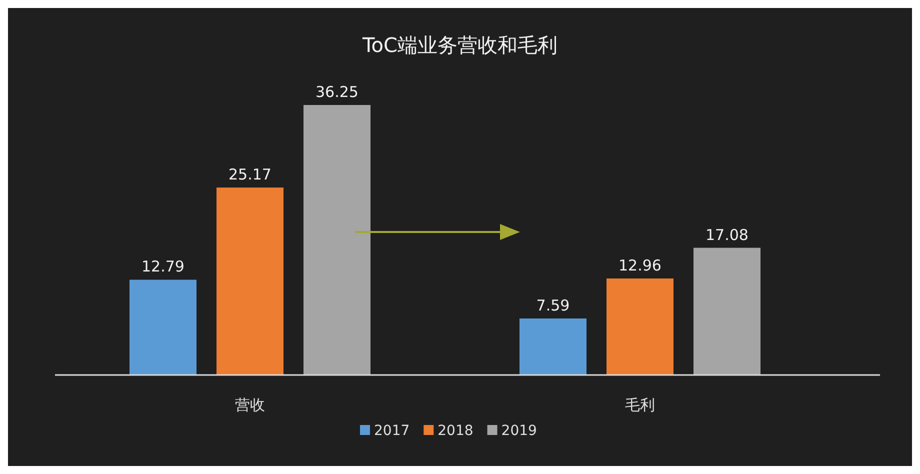 The height and width of the screenshot is (474, 920). What do you see at coordinates (727, 235) in the screenshot?
I see `data-label: 17.08` at bounding box center [727, 235].